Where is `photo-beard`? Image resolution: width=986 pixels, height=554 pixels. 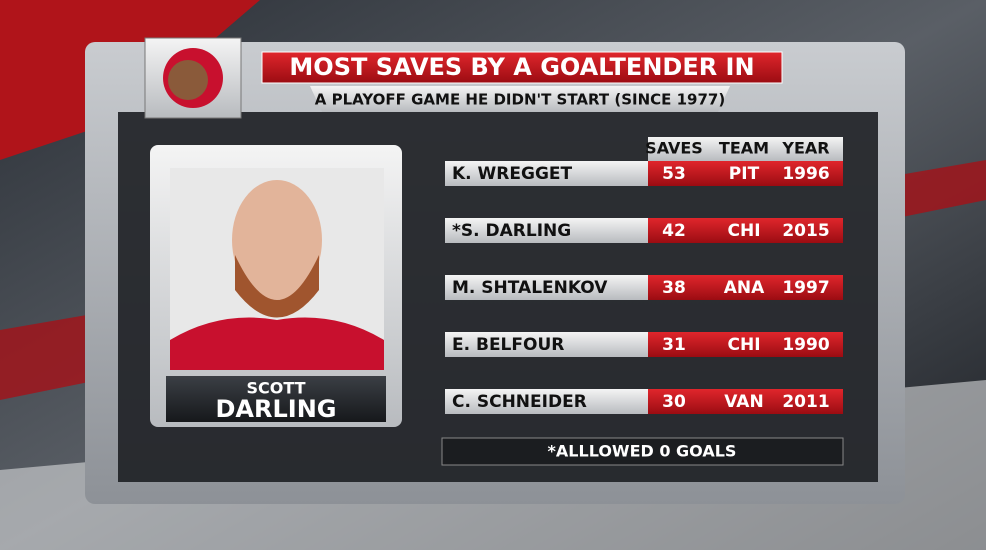 photo-beard is located at coordinates (277, 286).